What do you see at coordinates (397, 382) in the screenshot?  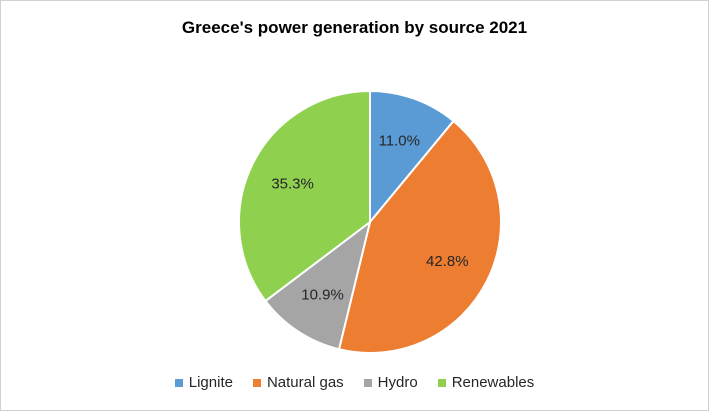 I see `legend-label-hydro: Hydro` at bounding box center [397, 382].